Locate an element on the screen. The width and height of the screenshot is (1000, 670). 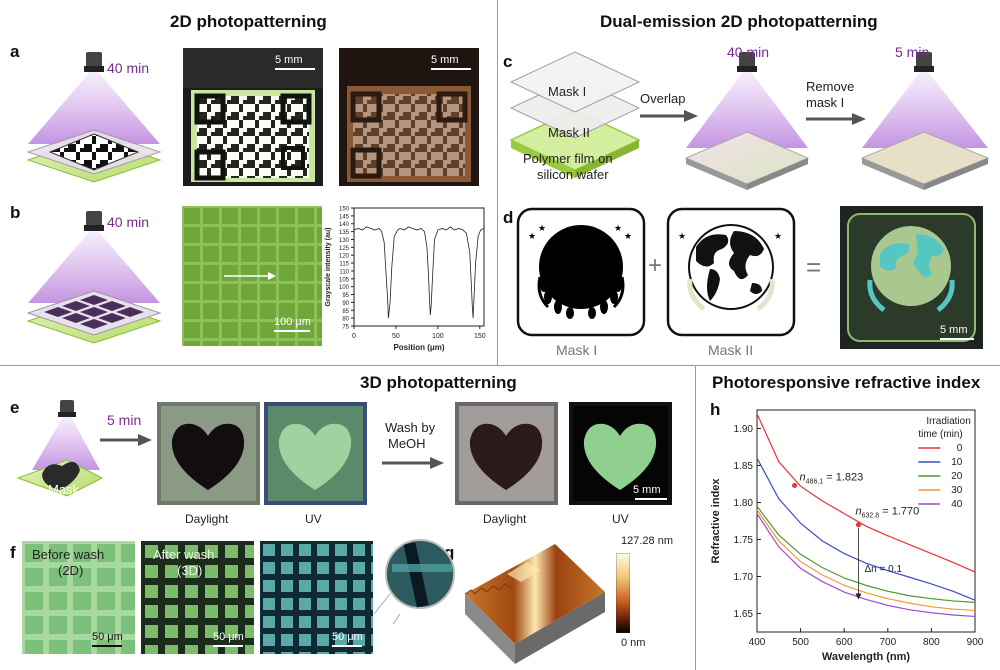
legend-label-10: 10 is located at coordinates (957, 462).